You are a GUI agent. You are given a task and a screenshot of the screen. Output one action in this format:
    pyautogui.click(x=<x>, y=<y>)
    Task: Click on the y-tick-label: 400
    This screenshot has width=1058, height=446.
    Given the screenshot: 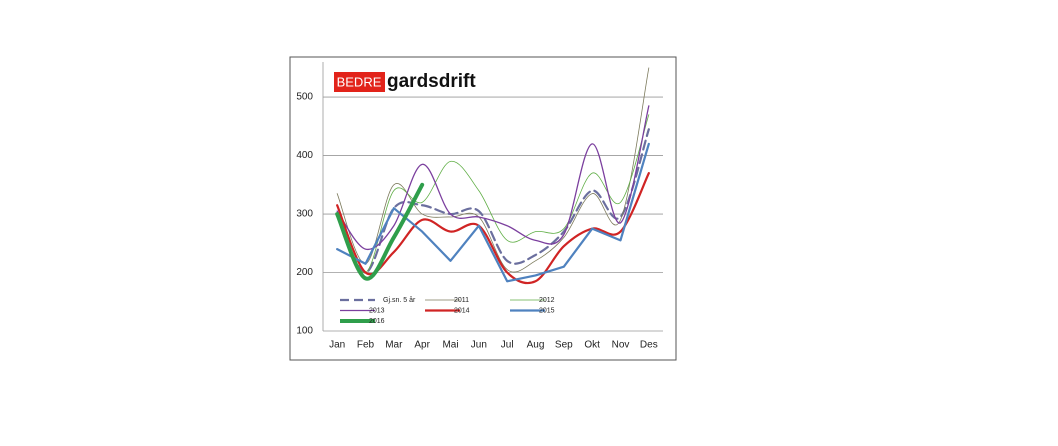 What is the action you would take?
    pyautogui.click(x=304, y=155)
    